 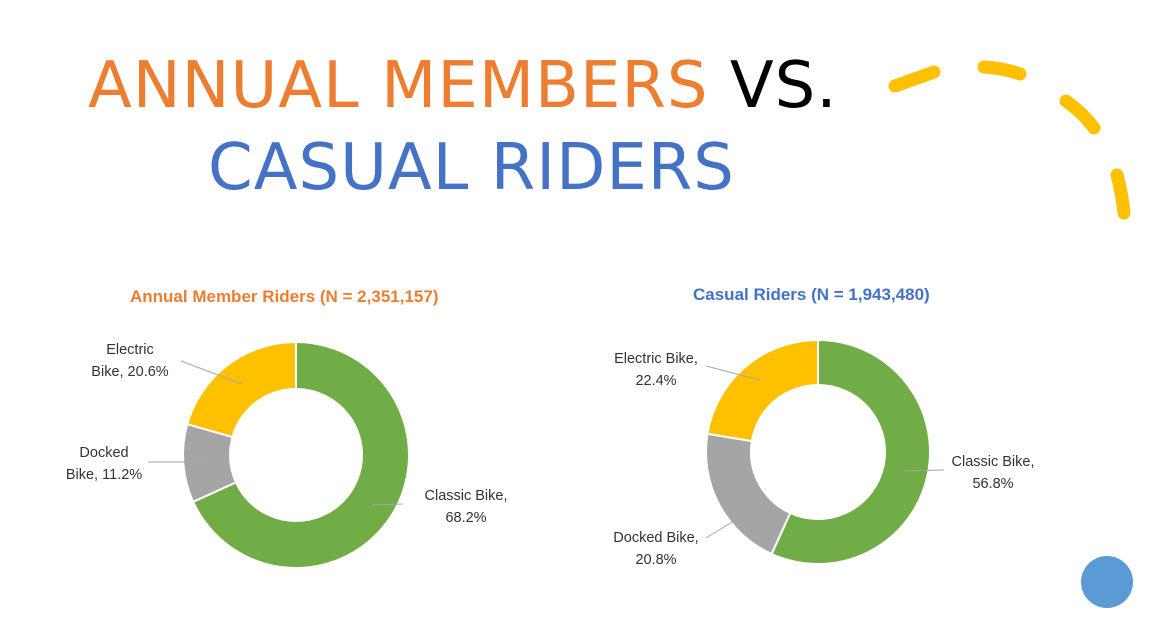 I want to click on slide-title-line1: ANNUAL MEMBERS VS., so click(x=463, y=86).